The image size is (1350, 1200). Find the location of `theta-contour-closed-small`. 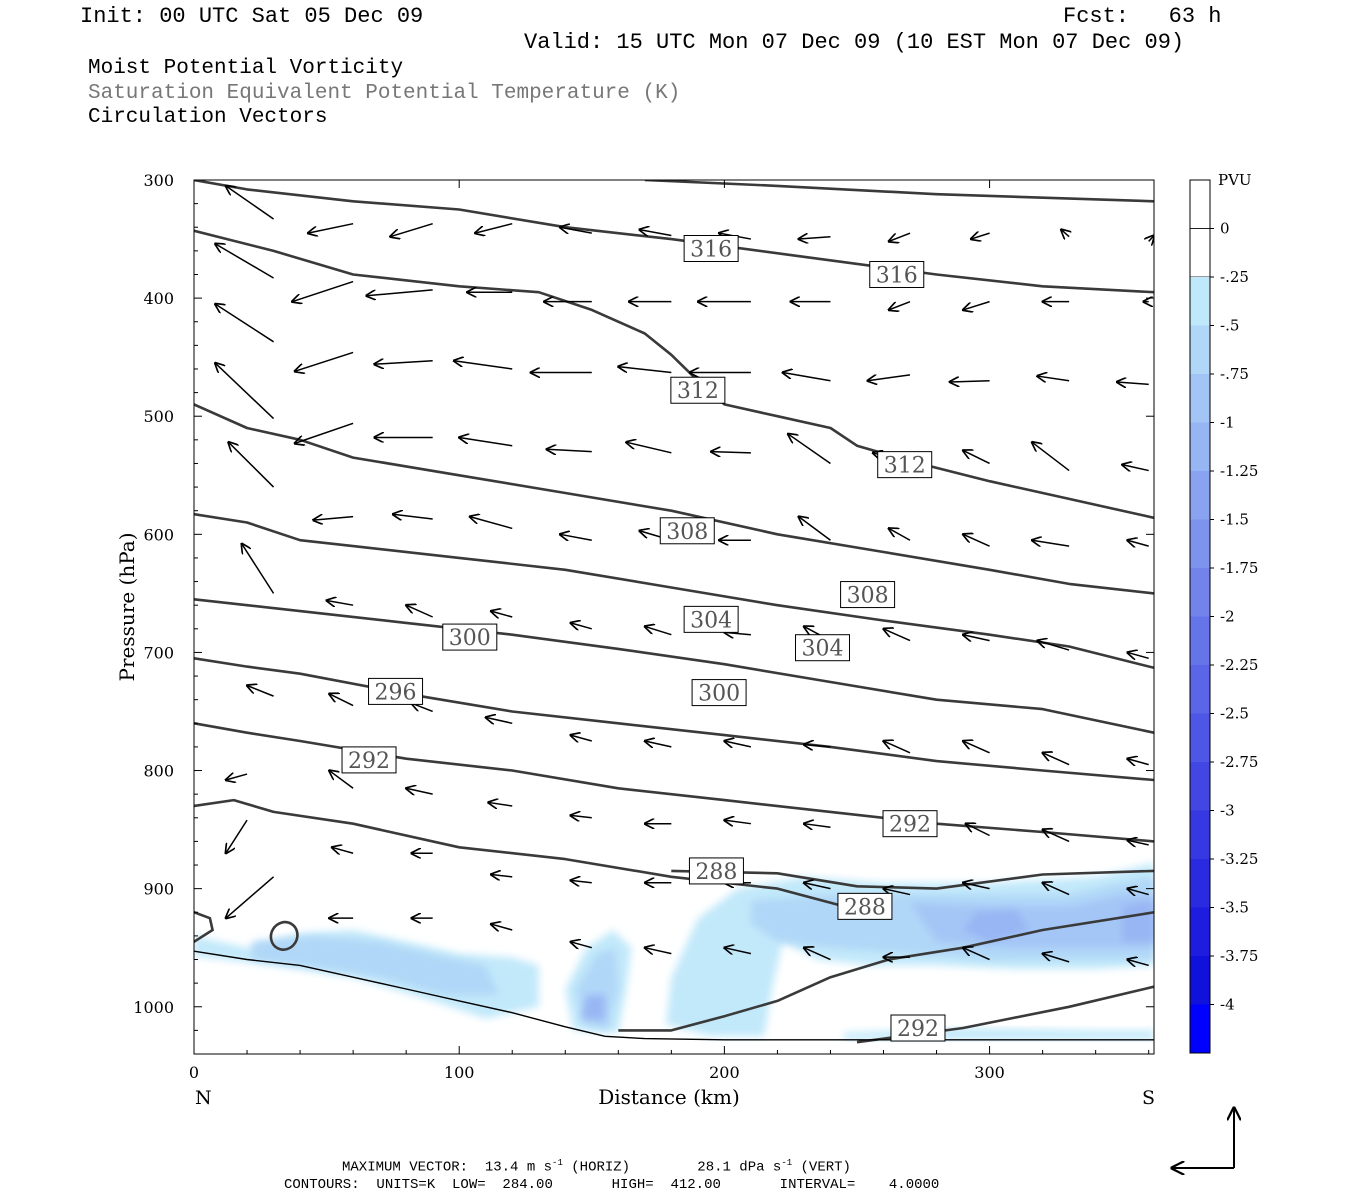

theta-contour-closed-small is located at coordinates (284, 935).